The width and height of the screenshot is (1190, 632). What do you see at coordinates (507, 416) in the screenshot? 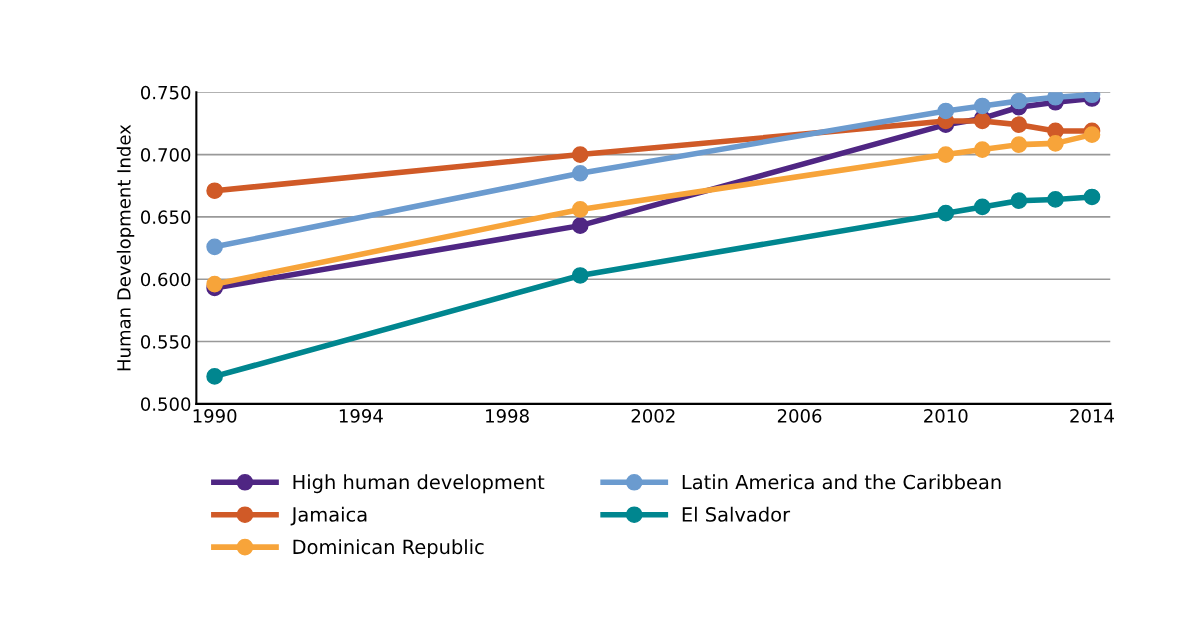
I see `x-tick-label: 1998` at bounding box center [507, 416].